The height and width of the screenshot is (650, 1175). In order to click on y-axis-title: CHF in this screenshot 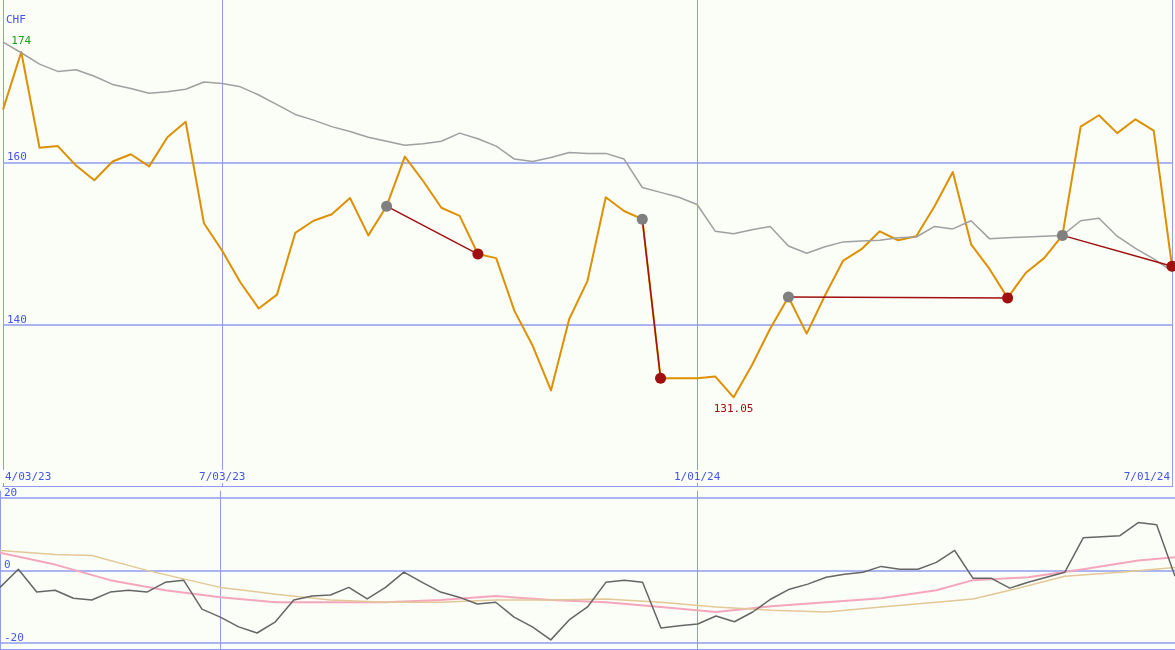, I will do `click(16, 19)`.